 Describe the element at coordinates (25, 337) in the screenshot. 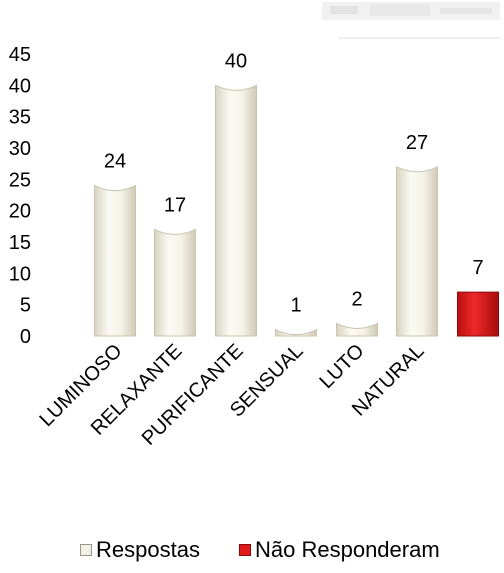

I see `y-tick-label: 0` at that location.